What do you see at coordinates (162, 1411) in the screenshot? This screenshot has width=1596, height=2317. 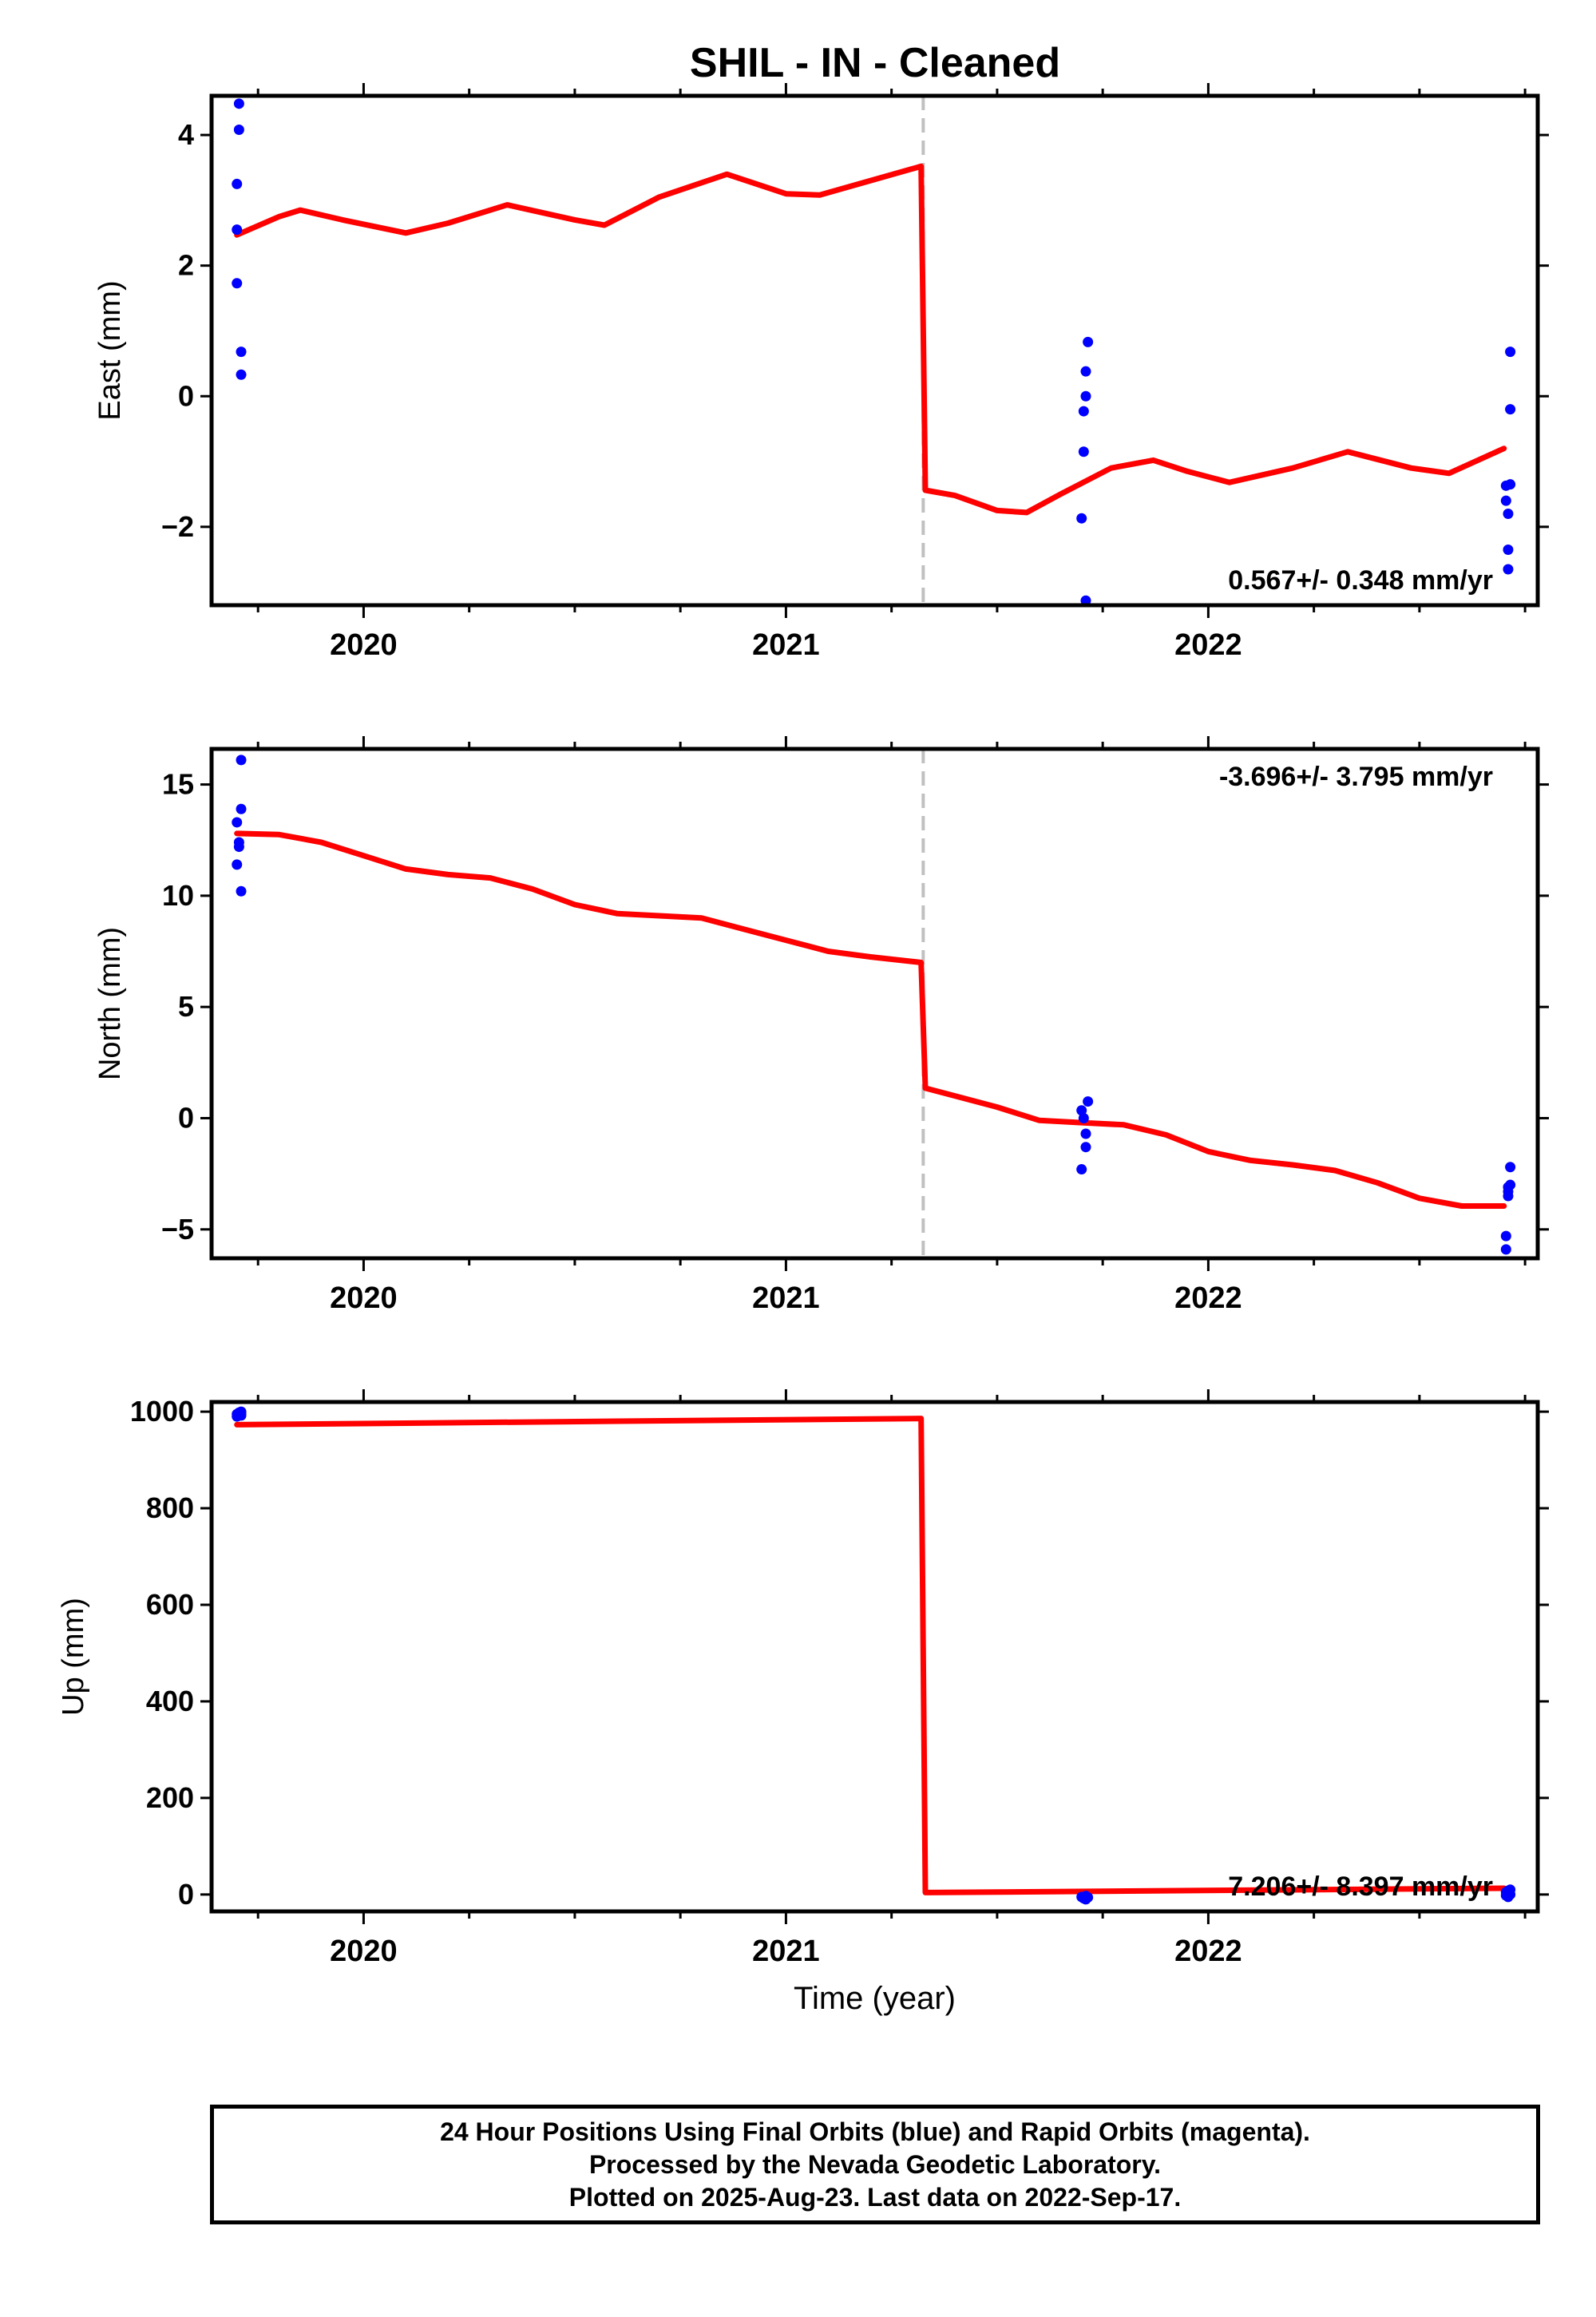 I see `up-ytick-label: 1000` at bounding box center [162, 1411].